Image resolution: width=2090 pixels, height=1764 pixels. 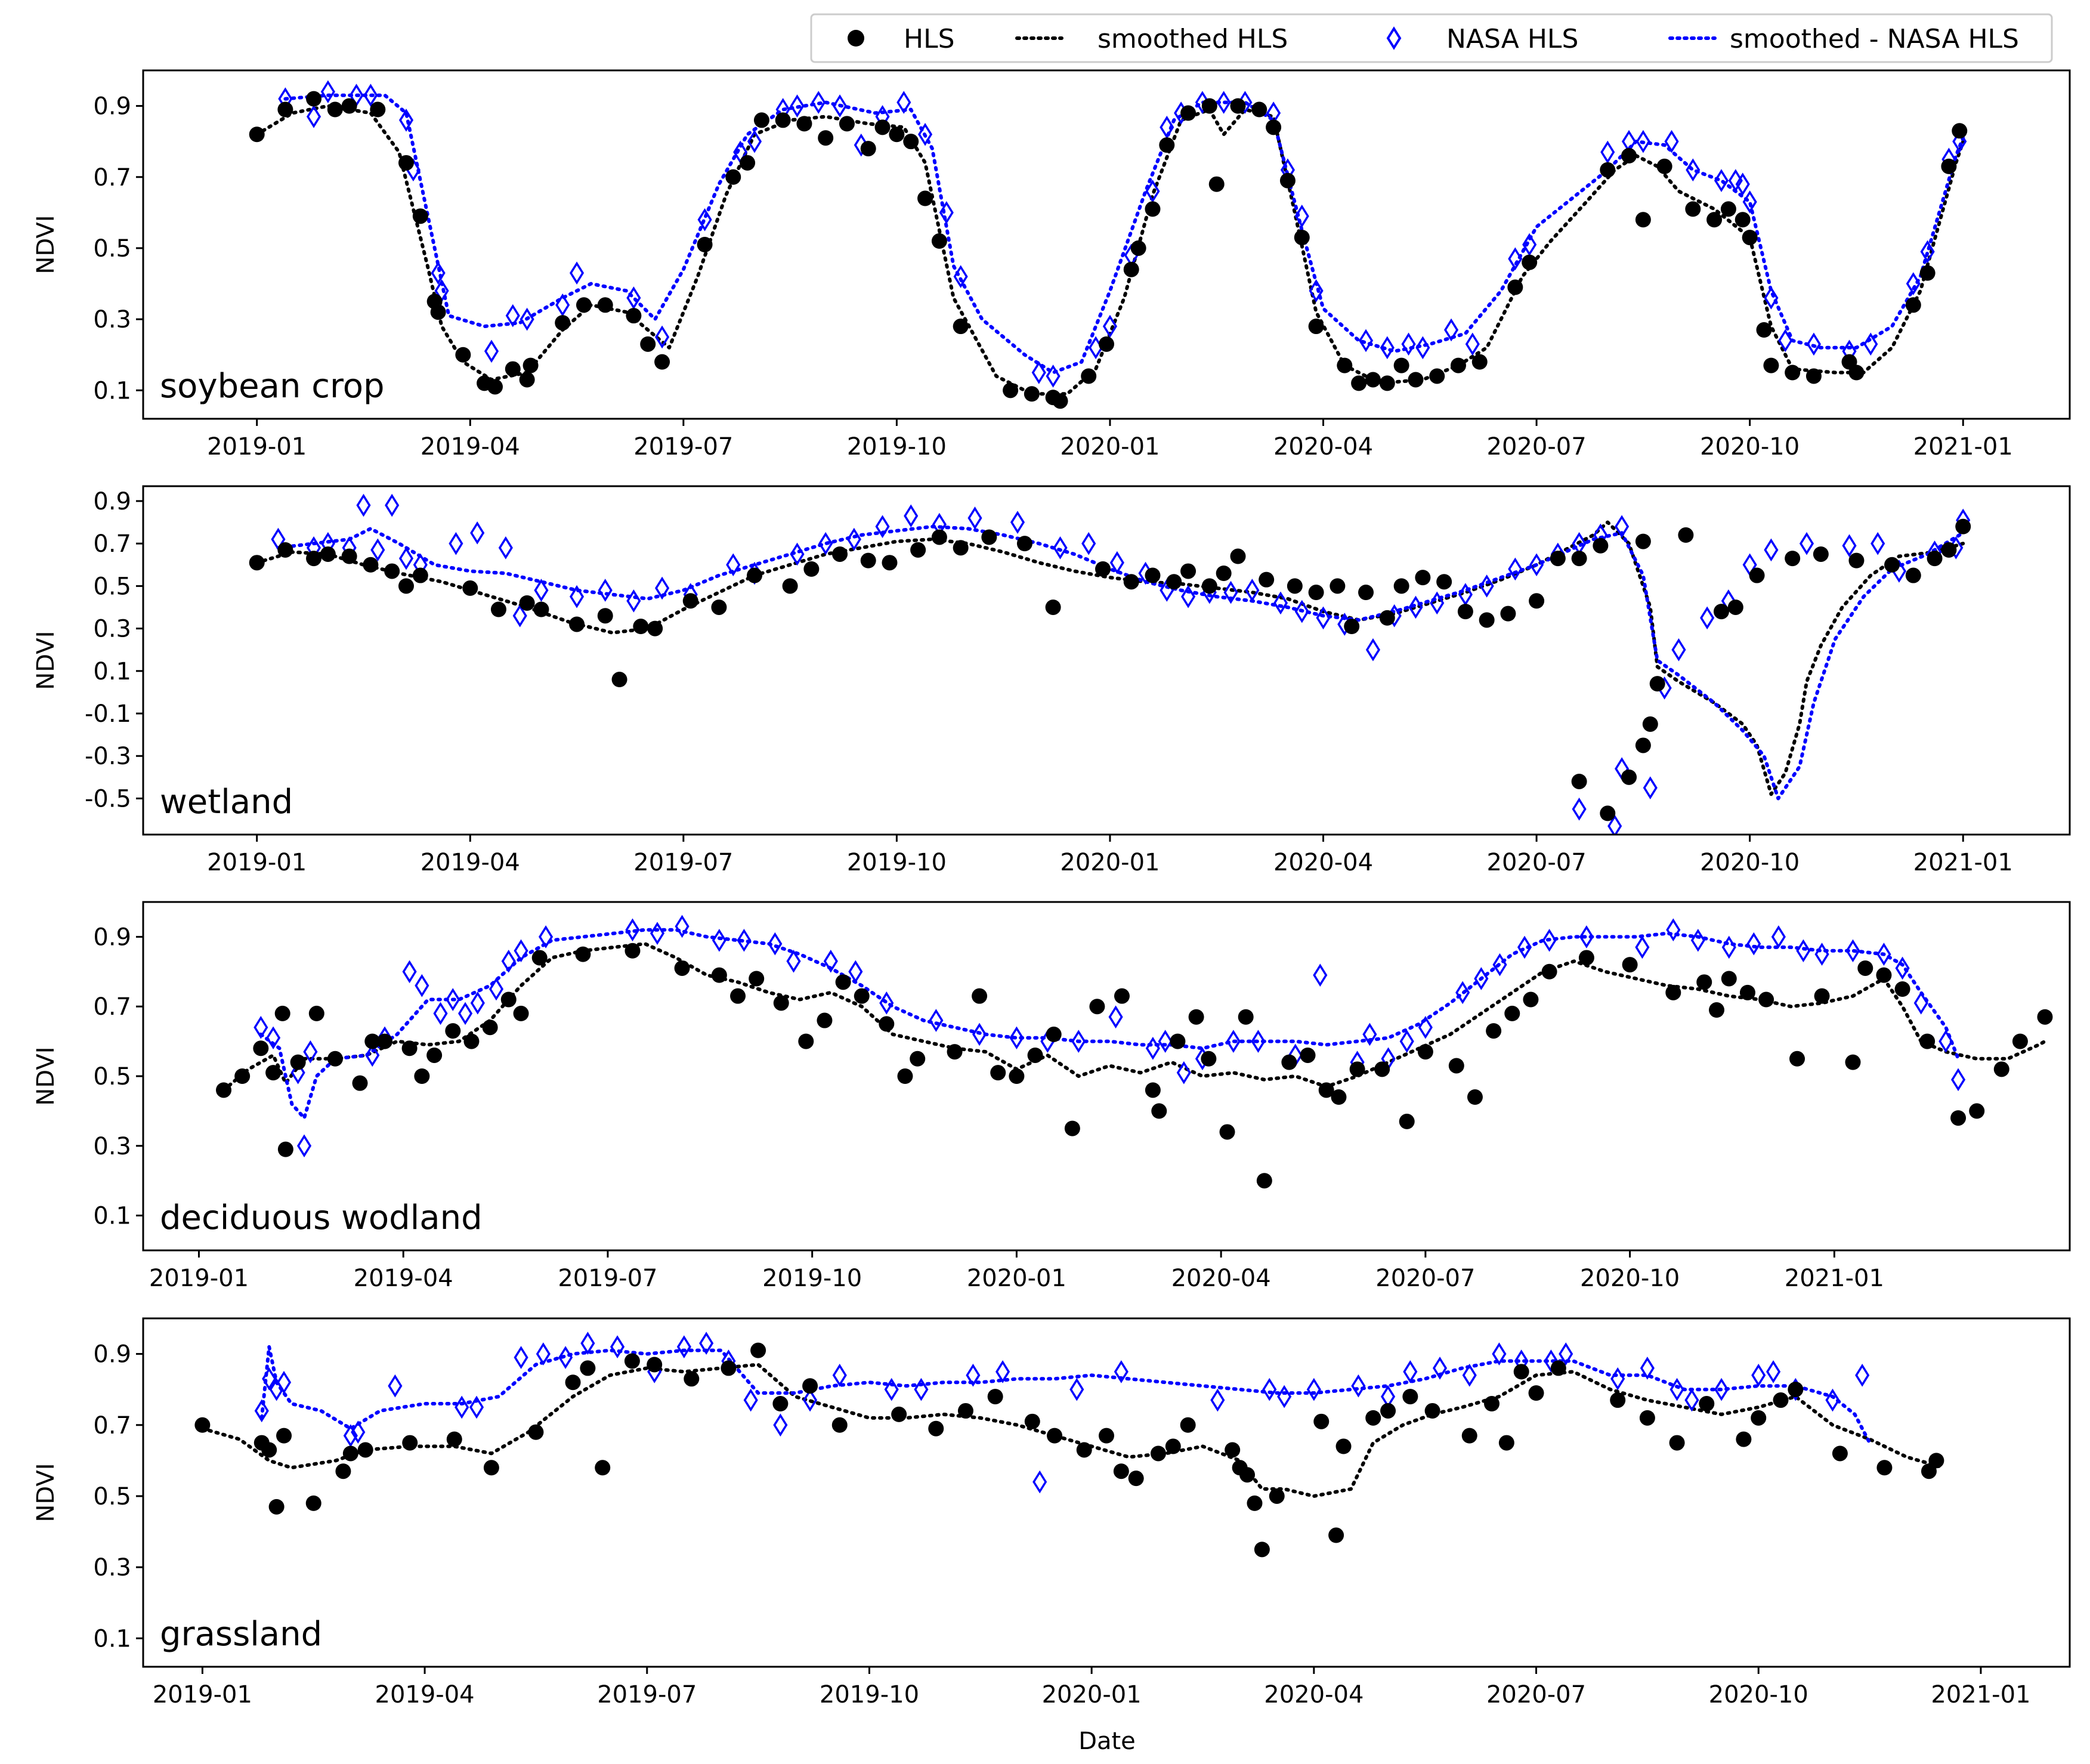 I want to click on panel-label: grassland, so click(x=241, y=1635).